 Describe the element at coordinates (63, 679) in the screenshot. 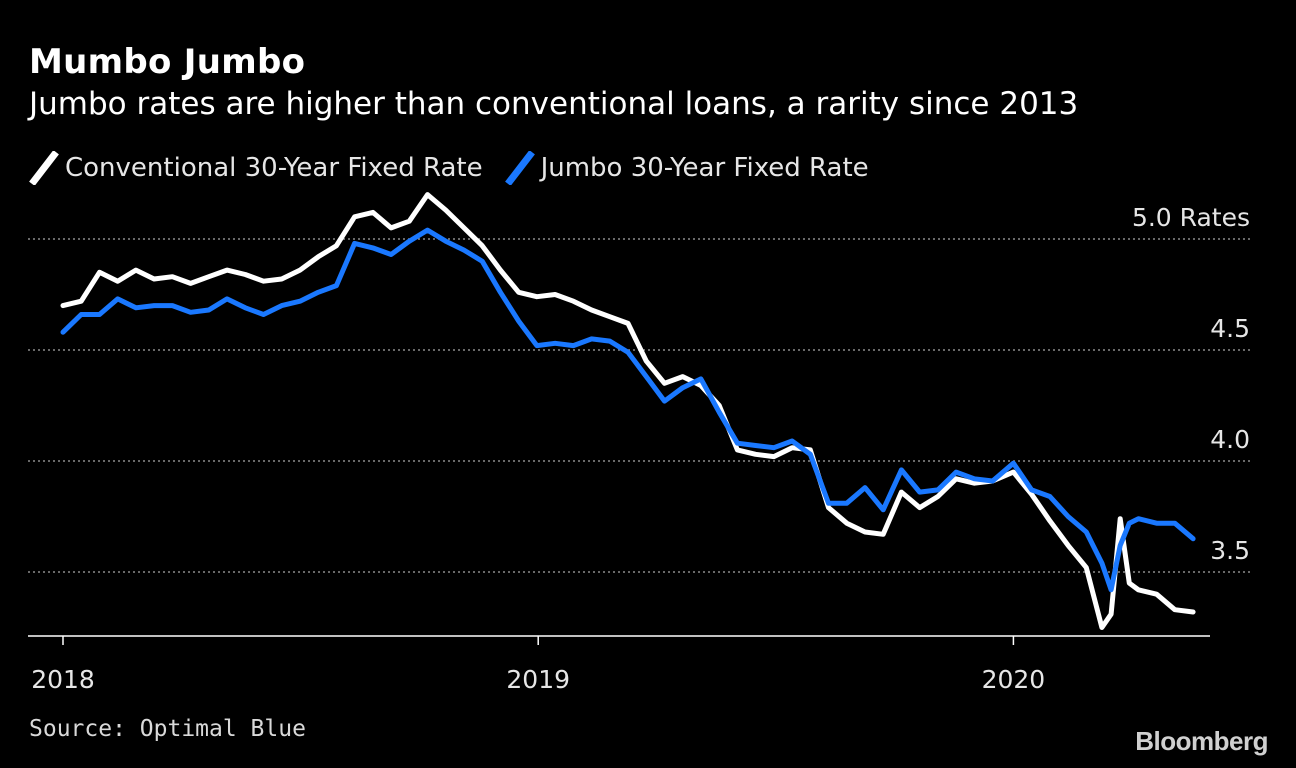

I see `x-tick-label-0: 2018` at that location.